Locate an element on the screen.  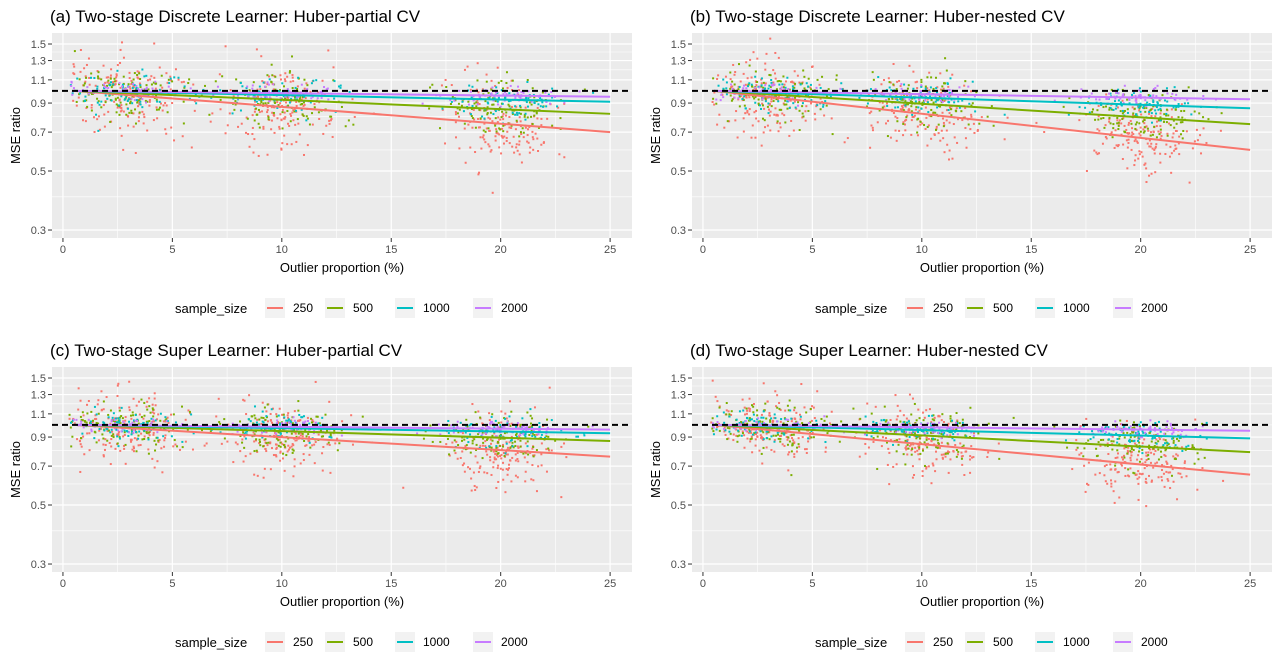
y-tick-label: 0.5 is located at coordinates (38, 506).